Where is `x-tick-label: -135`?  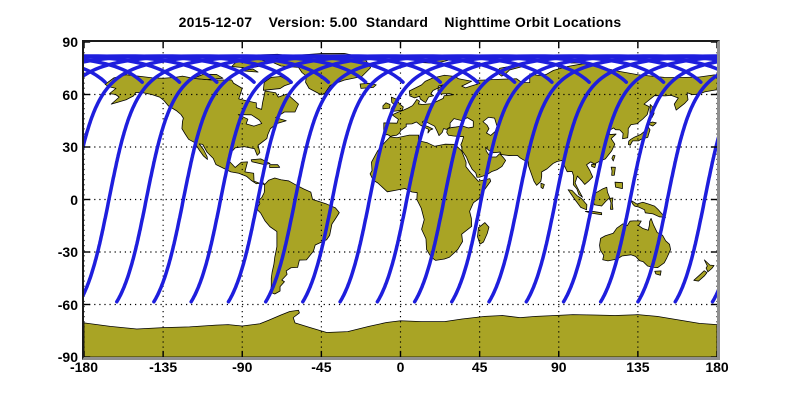 x-tick-label: -135 is located at coordinates (163, 367).